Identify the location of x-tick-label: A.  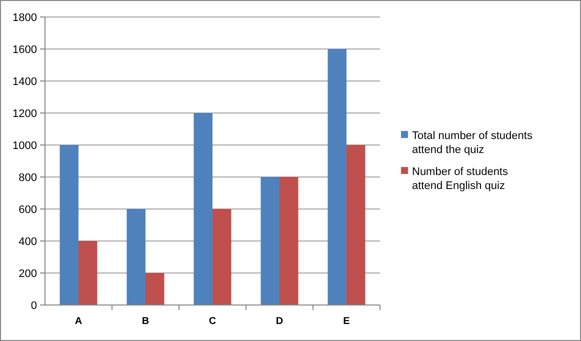
(78, 321).